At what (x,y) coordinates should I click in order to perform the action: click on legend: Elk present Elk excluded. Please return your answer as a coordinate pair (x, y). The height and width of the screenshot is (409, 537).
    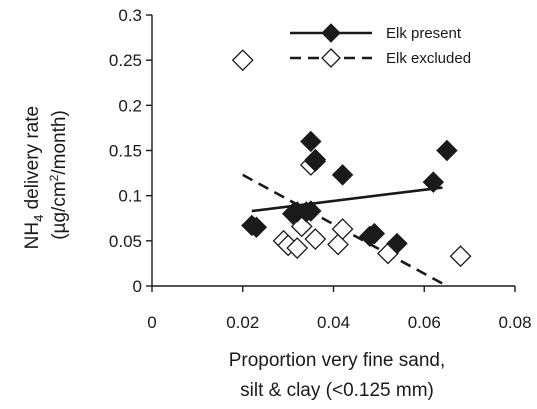
    Looking at the image, I should click on (380, 45).